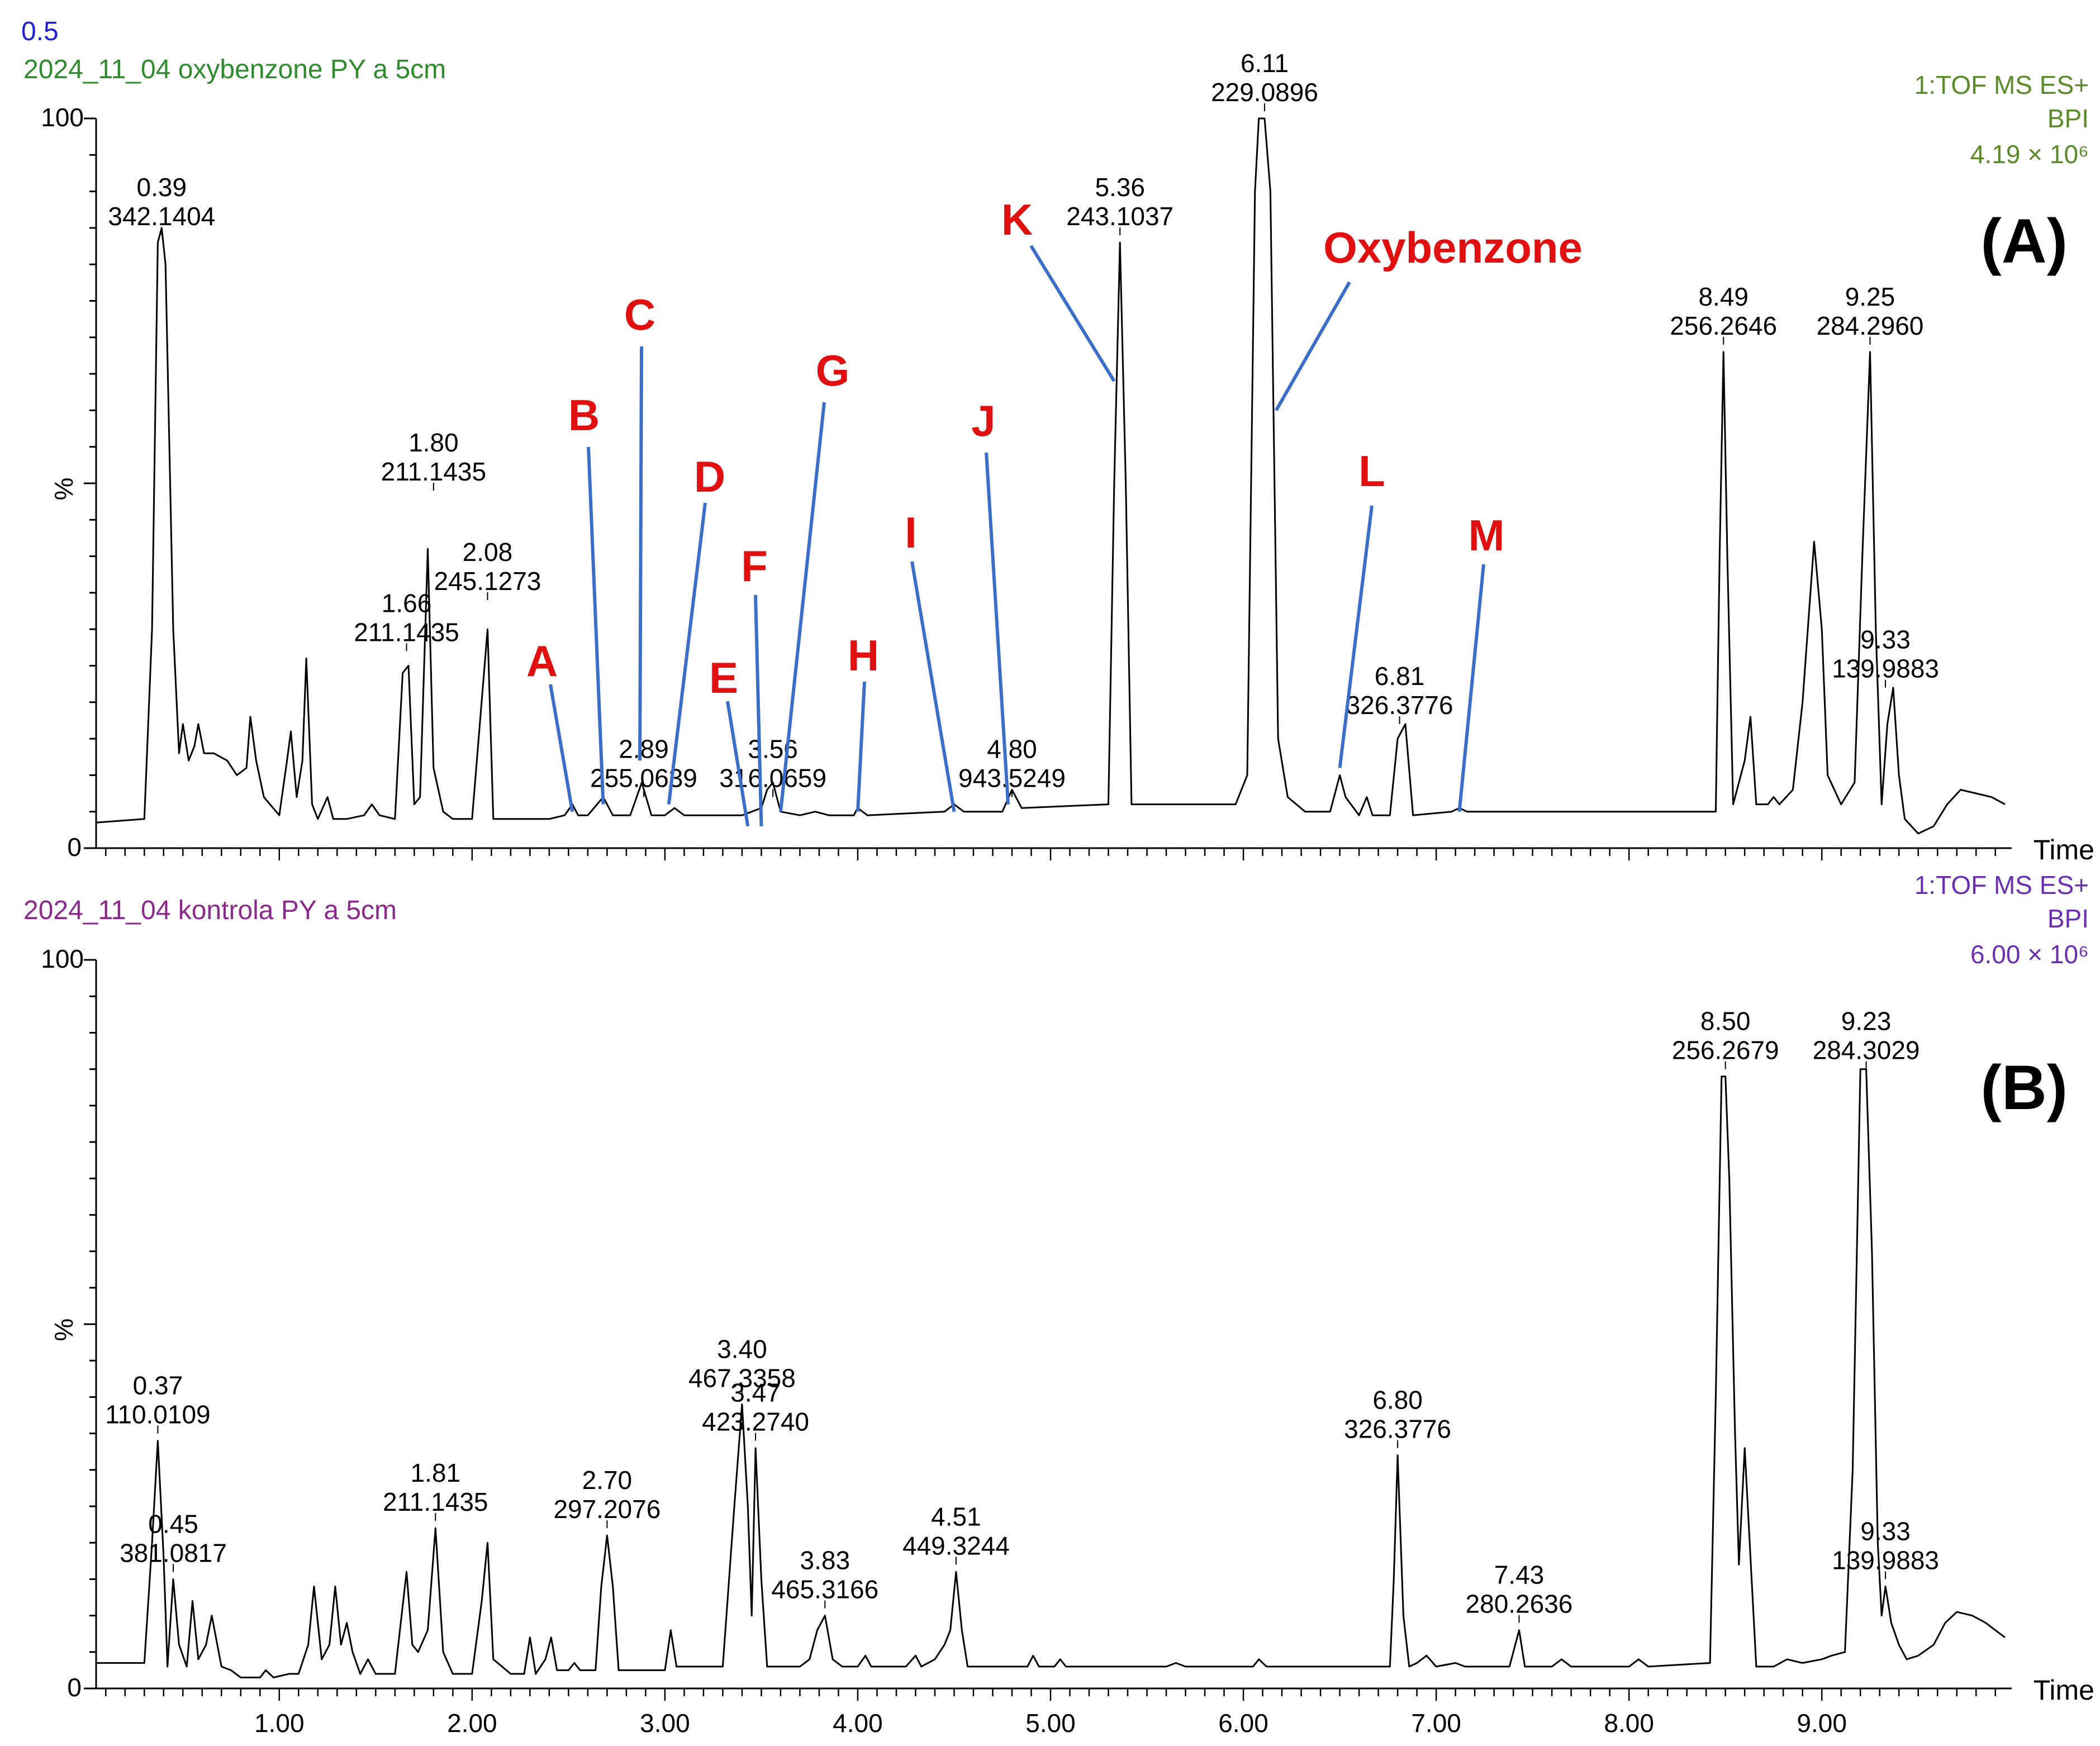 This screenshot has width=2100, height=1746. Describe the element at coordinates (2024, 1087) in the screenshot. I see `panel-label: (B)` at that location.